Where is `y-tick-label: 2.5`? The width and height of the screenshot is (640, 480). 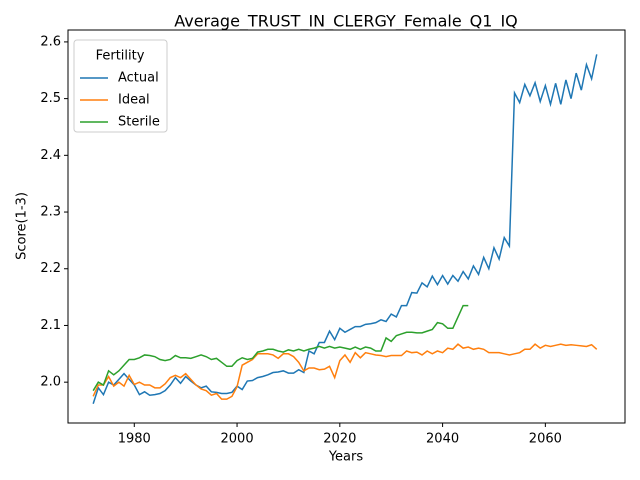
y-tick-label: 2.5 is located at coordinates (50, 98).